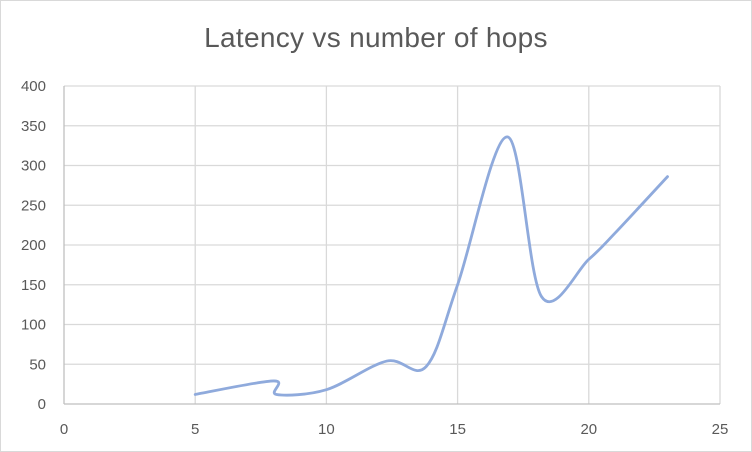 Image resolution: width=752 pixels, height=452 pixels. I want to click on x-tick-label: 15, so click(457, 429).